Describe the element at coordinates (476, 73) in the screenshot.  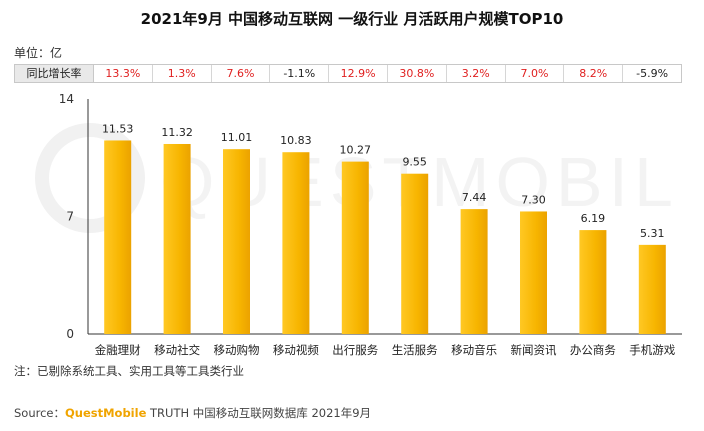
I see `yoy-cell: 3.2%` at that location.